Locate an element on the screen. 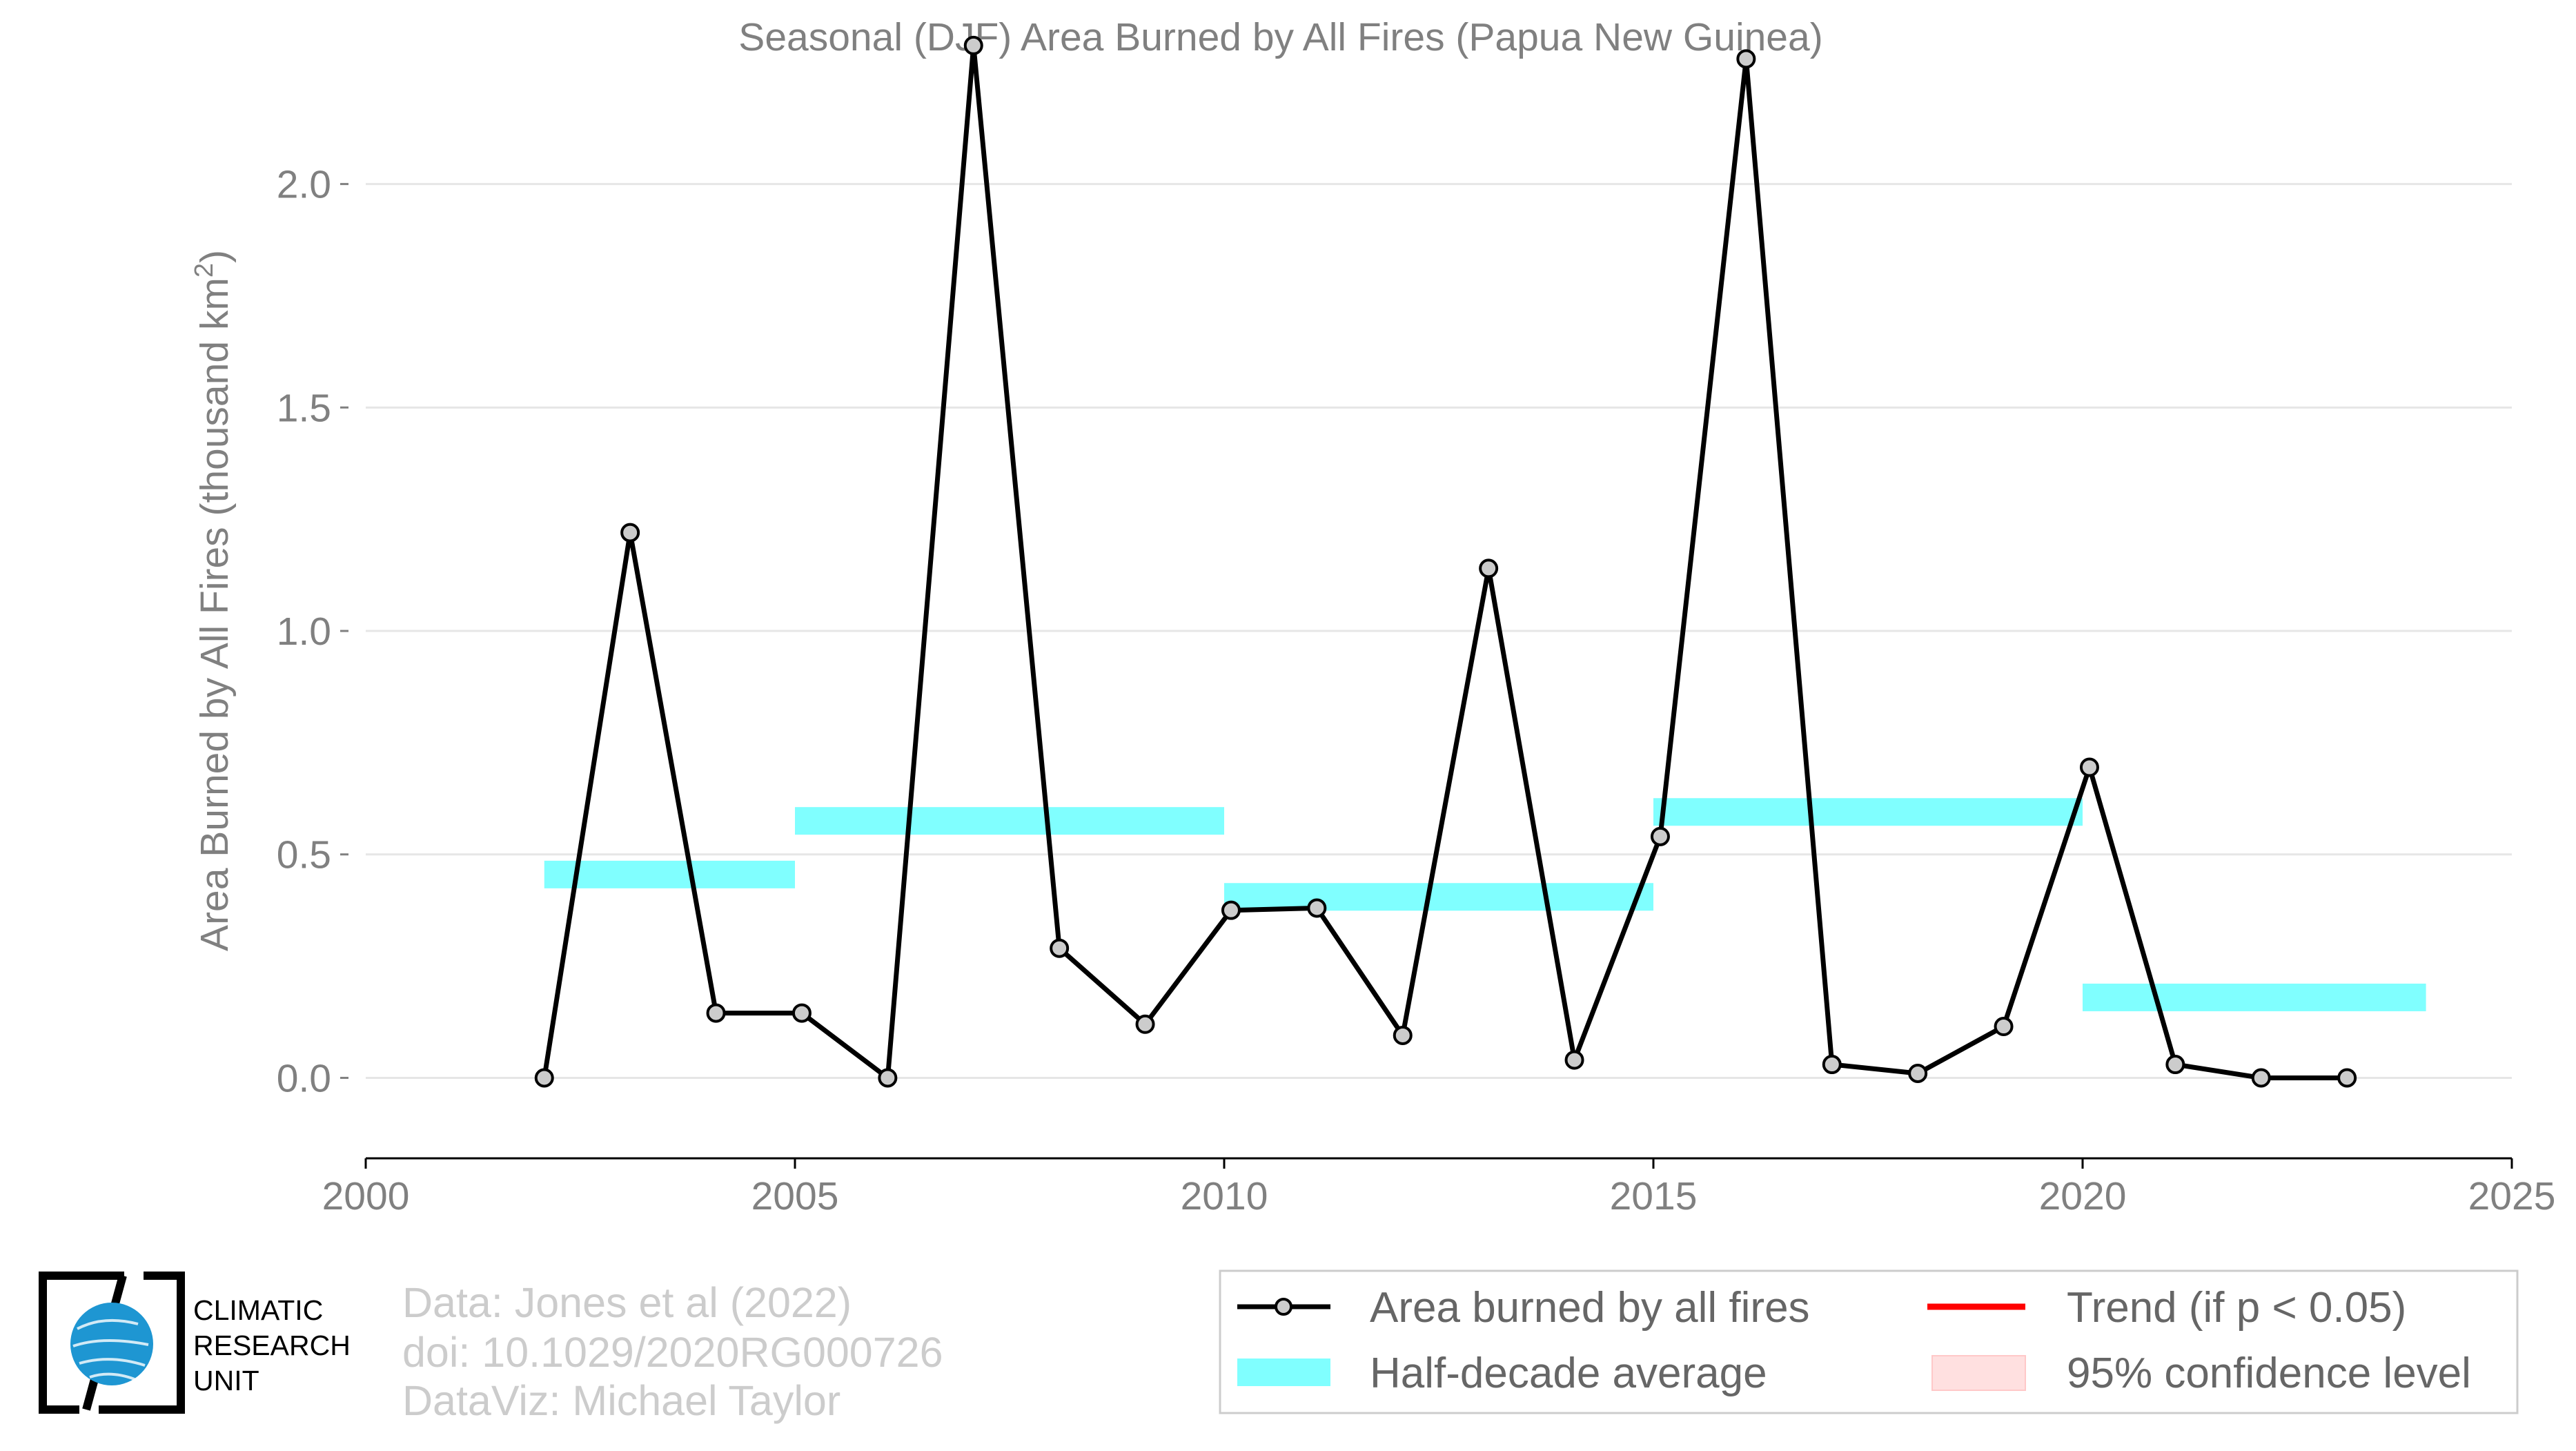  y-axis-ticks: 0.0 0.5 1.0 1.5 2.0 is located at coordinates (312, 631).